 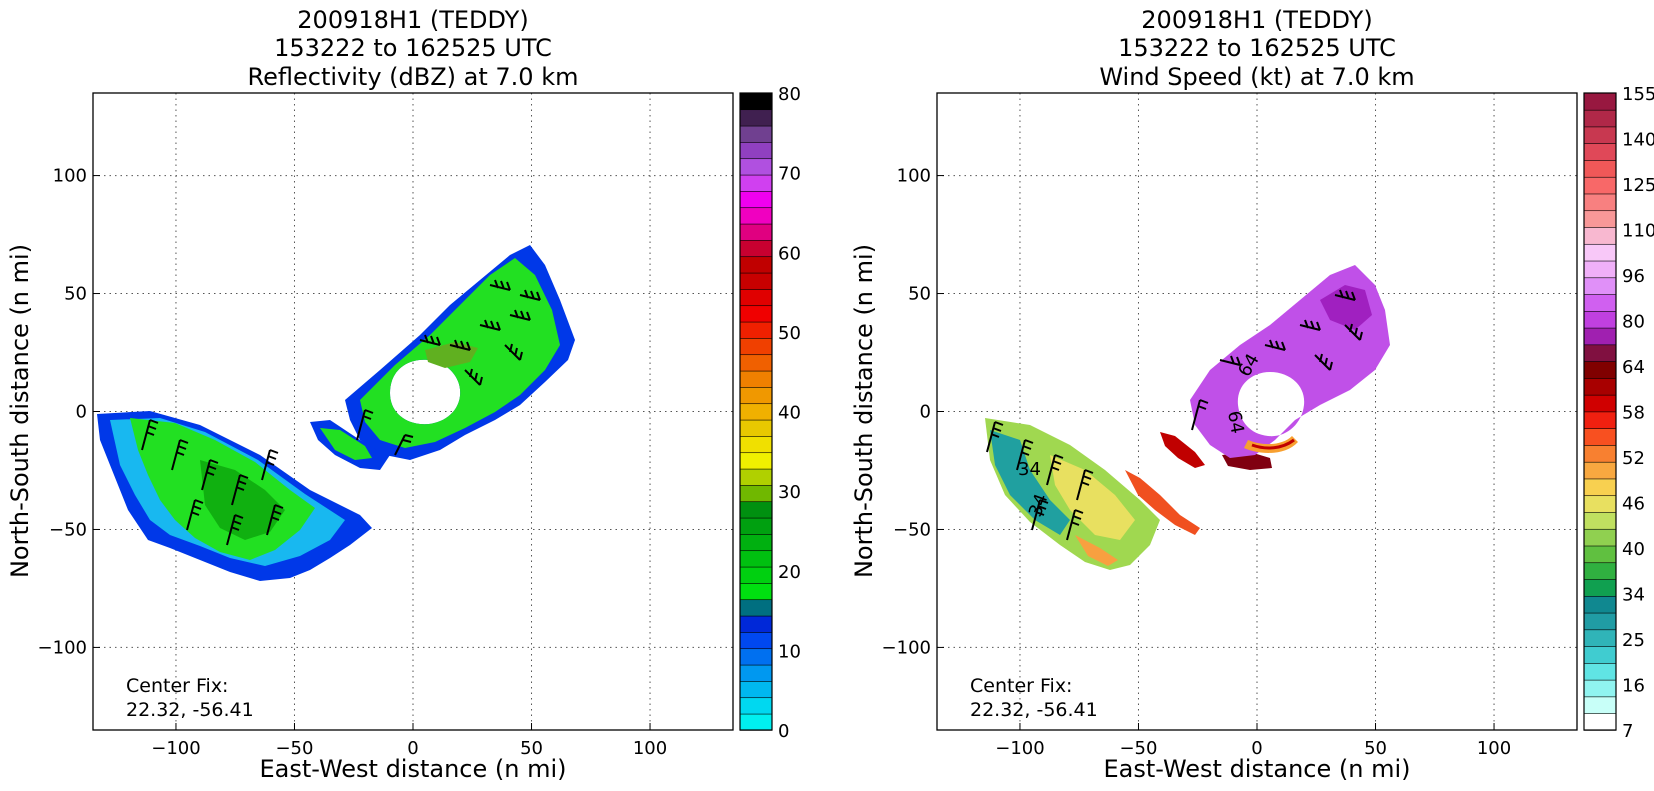 What do you see at coordinates (1375, 748) in the screenshot?
I see `wind-speed-x-tick-label: 50` at bounding box center [1375, 748].